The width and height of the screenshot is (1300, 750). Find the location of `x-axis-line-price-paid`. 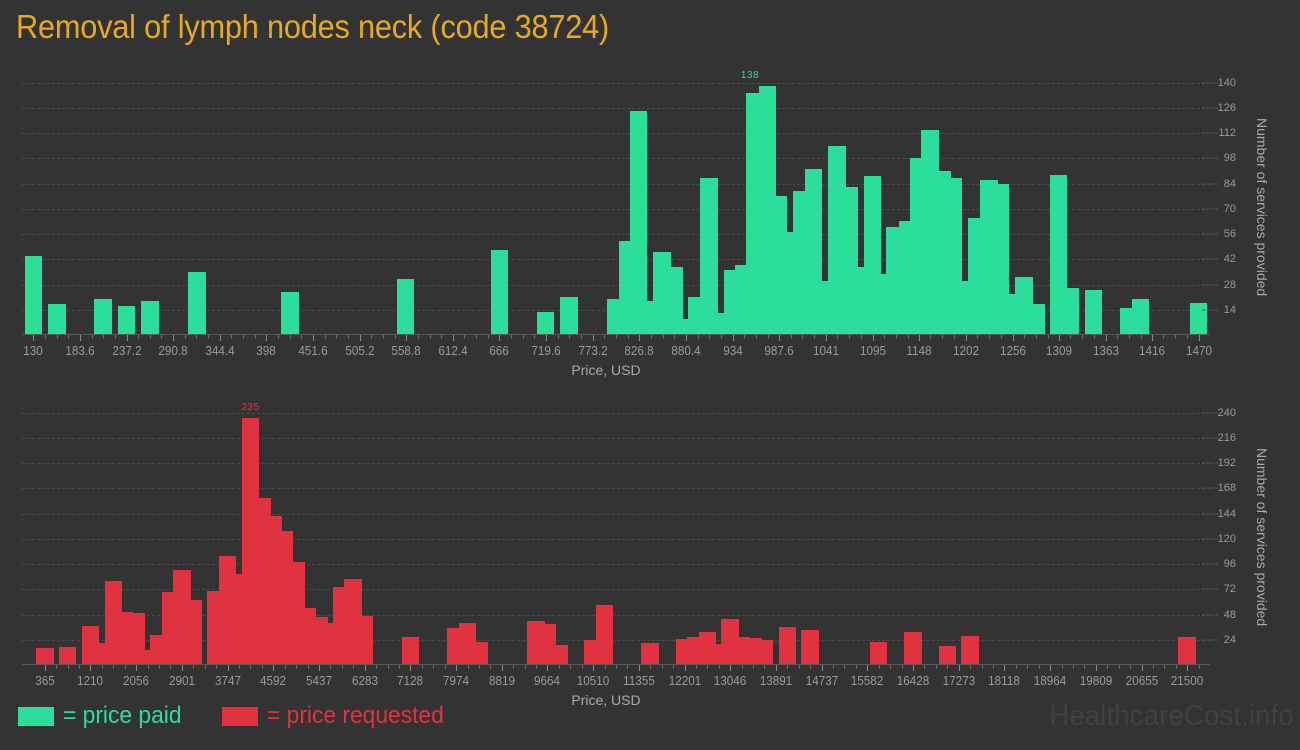

x-axis-line-price-paid is located at coordinates (616, 334).